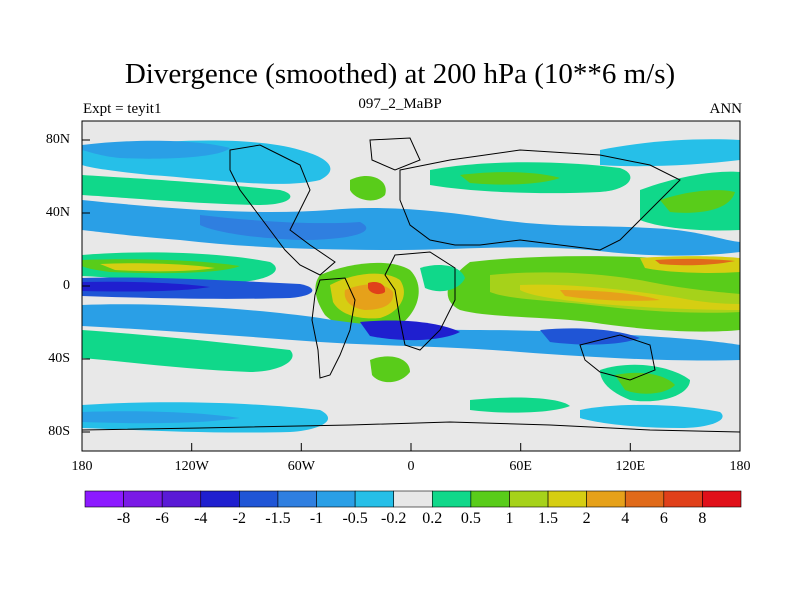  I want to click on x-tick-label: 60W, so click(301, 466).